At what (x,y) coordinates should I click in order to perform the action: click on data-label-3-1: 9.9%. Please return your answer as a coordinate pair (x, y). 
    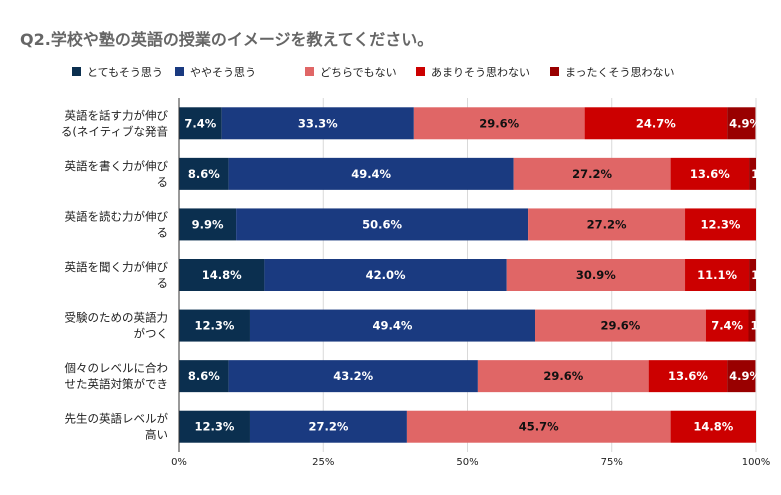
    Looking at the image, I should click on (208, 224).